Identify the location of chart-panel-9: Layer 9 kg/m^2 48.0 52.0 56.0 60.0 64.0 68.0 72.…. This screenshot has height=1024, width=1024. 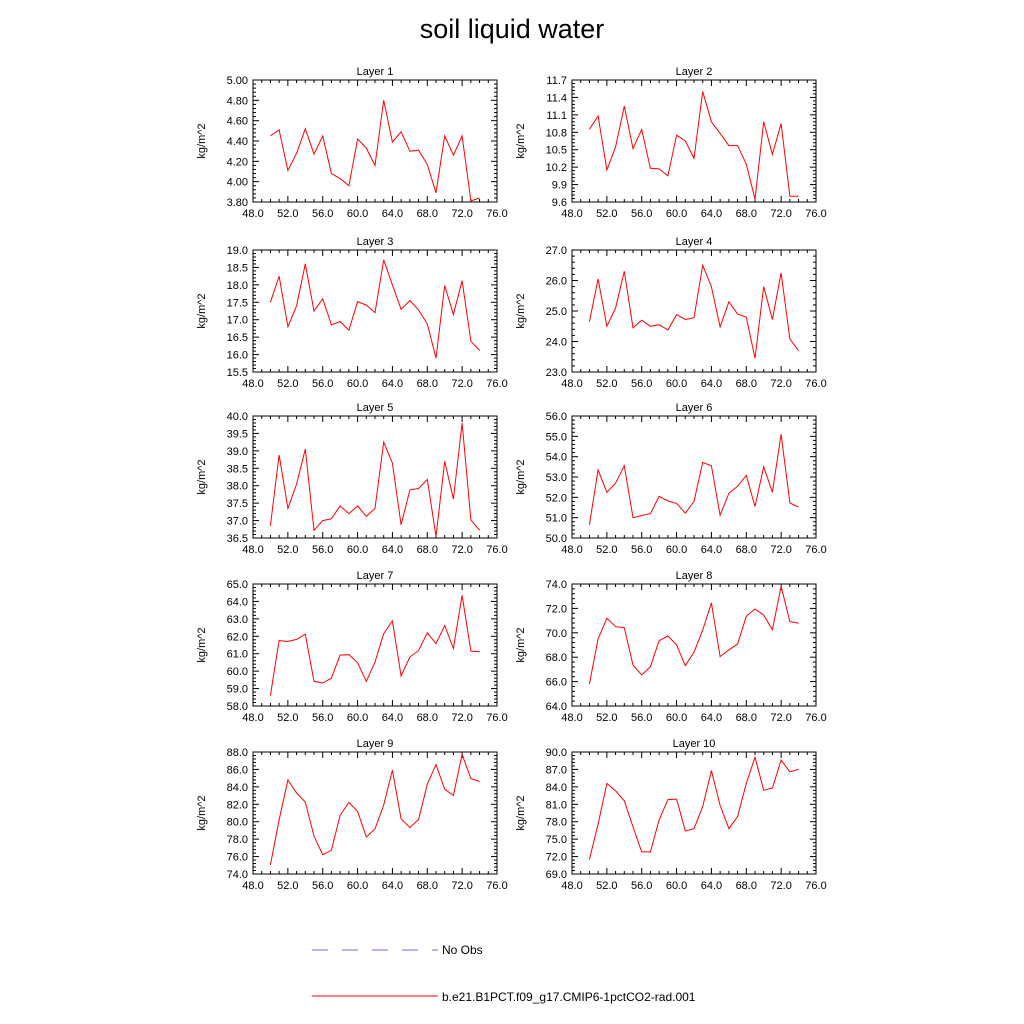
(352, 815).